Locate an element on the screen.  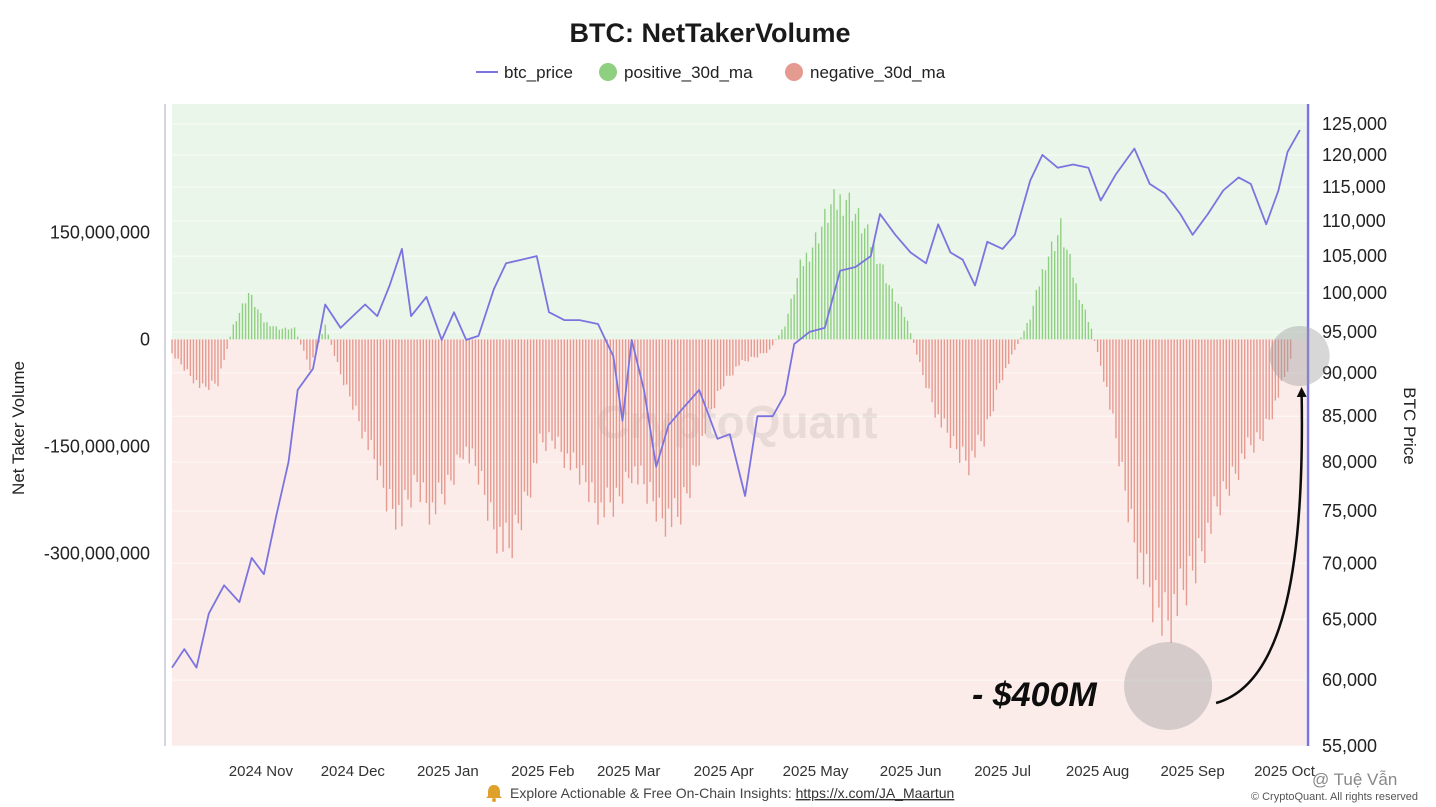
y2-tick-label: 115,000 is located at coordinates (1354, 187).